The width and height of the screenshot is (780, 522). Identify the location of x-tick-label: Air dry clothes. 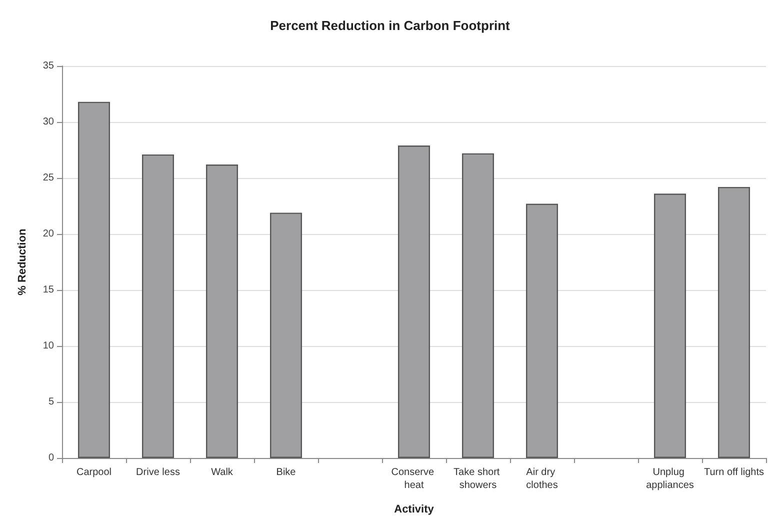
(542, 479).